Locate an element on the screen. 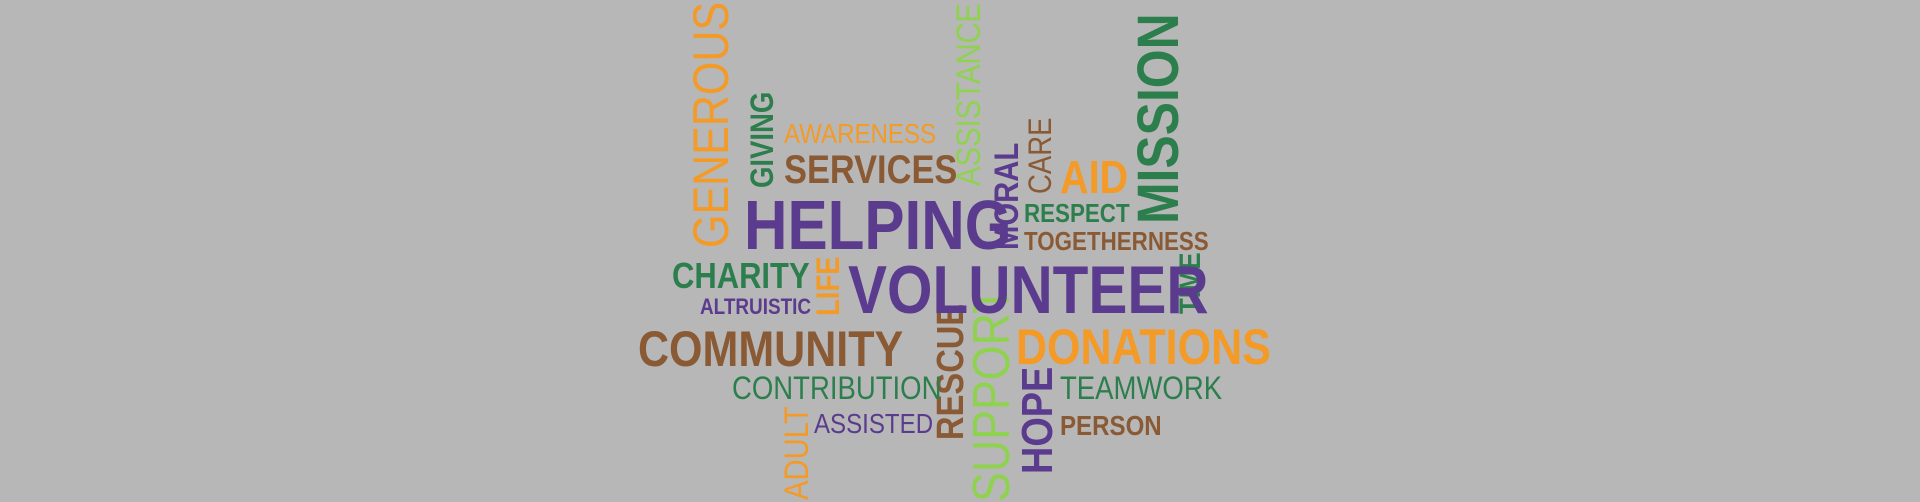  word-life: LIFE is located at coordinates (828, 286).